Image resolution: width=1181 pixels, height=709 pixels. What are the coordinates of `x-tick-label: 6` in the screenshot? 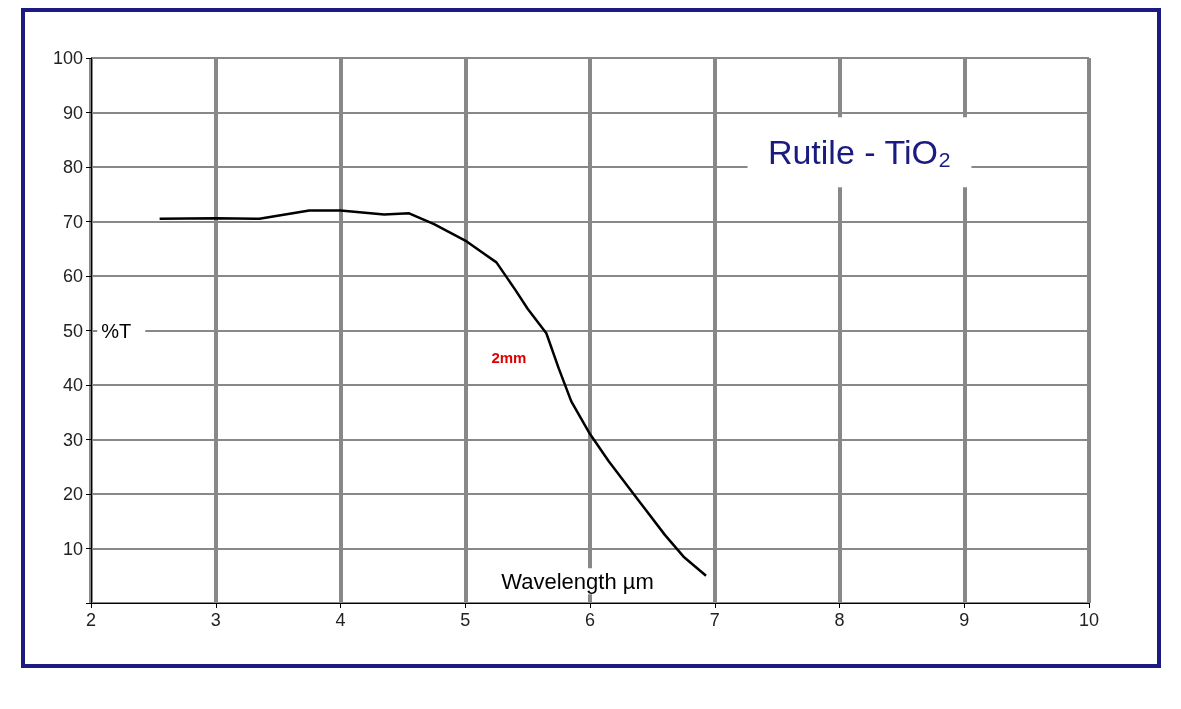 It's located at (589, 620).